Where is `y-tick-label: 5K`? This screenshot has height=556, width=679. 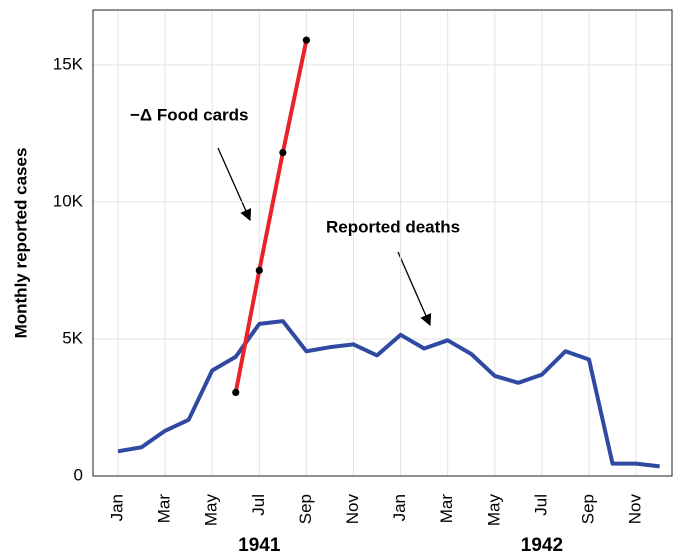 y-tick-label: 5K is located at coordinates (72, 337).